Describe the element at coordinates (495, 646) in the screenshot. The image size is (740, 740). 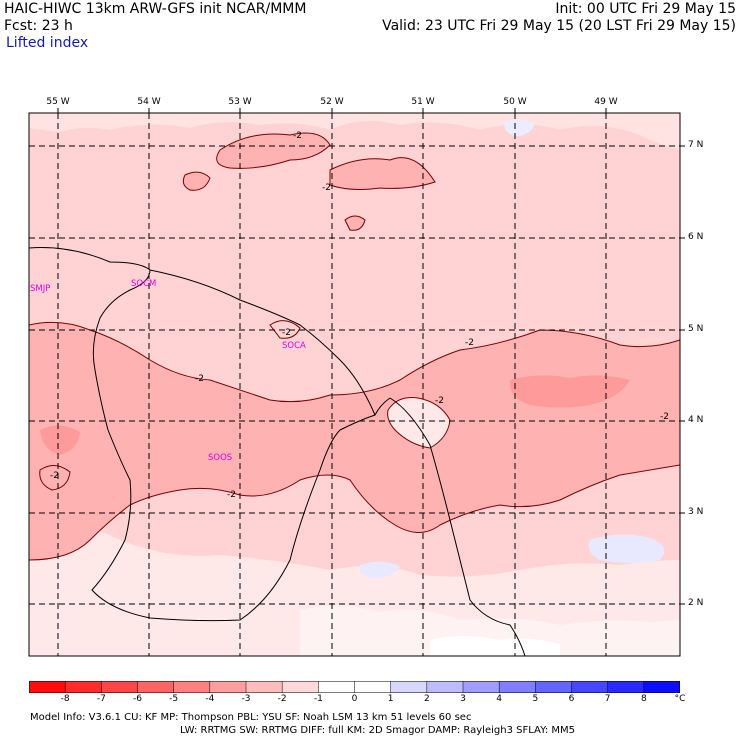
I see `field-zero` at that location.